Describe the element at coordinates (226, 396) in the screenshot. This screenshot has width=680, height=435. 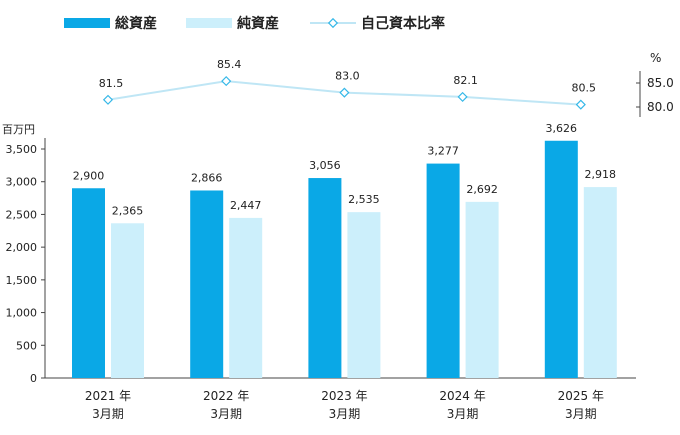
I see `x-tick-label-year: 2022 年` at that location.